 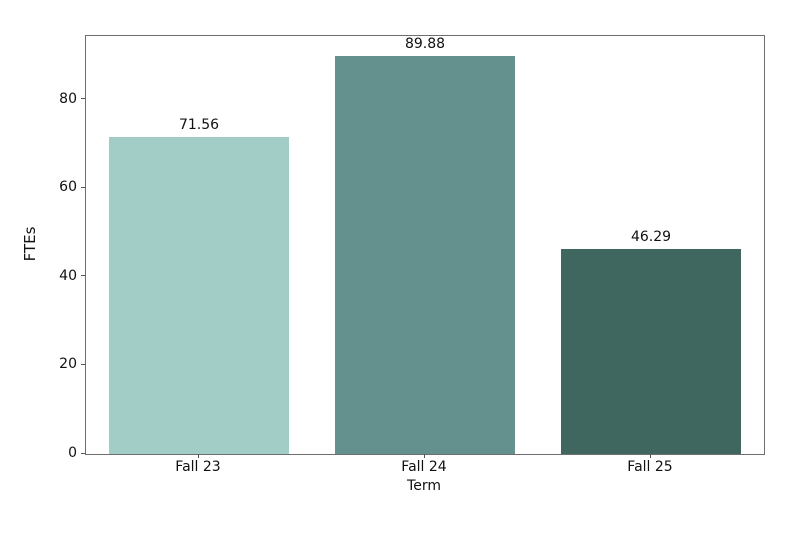 I want to click on x-tick-label: Fall 23, so click(x=198, y=467).